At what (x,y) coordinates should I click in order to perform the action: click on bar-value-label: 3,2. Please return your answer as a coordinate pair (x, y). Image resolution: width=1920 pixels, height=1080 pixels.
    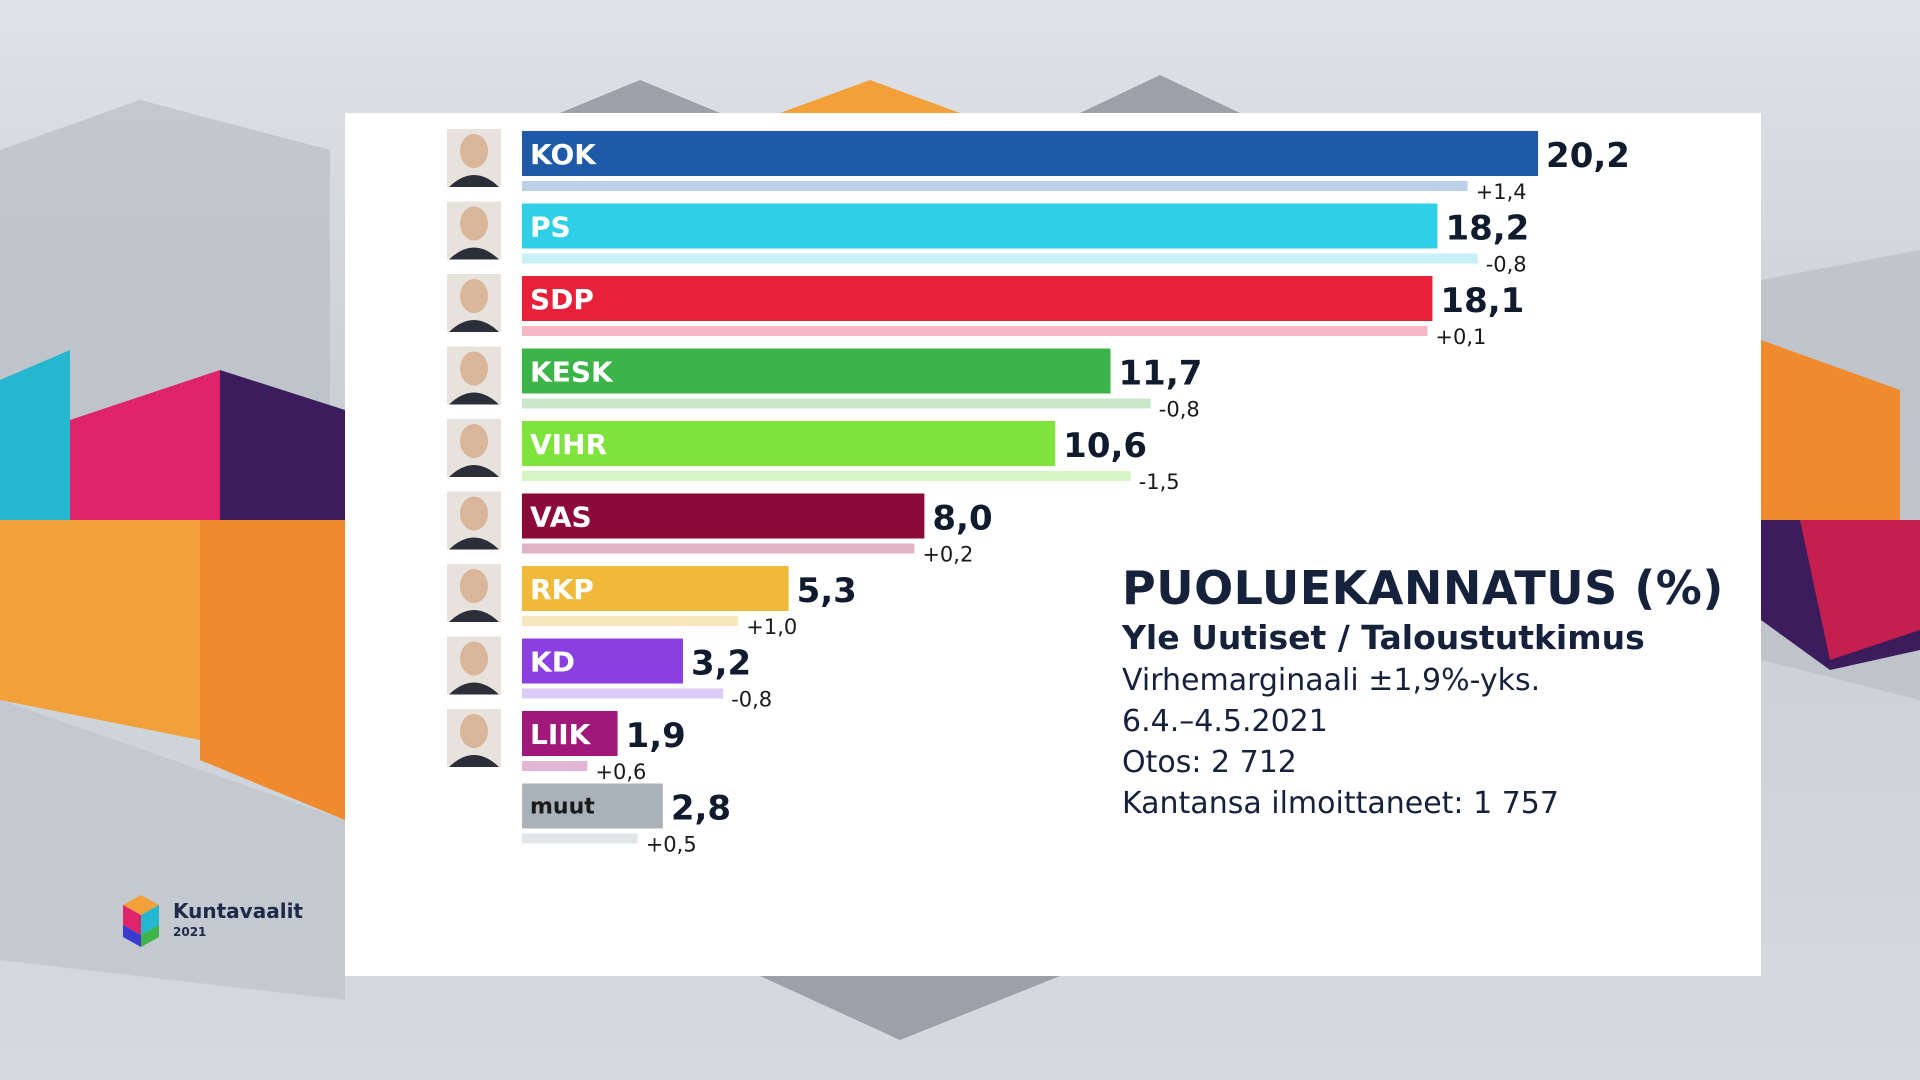
    Looking at the image, I should click on (721, 664).